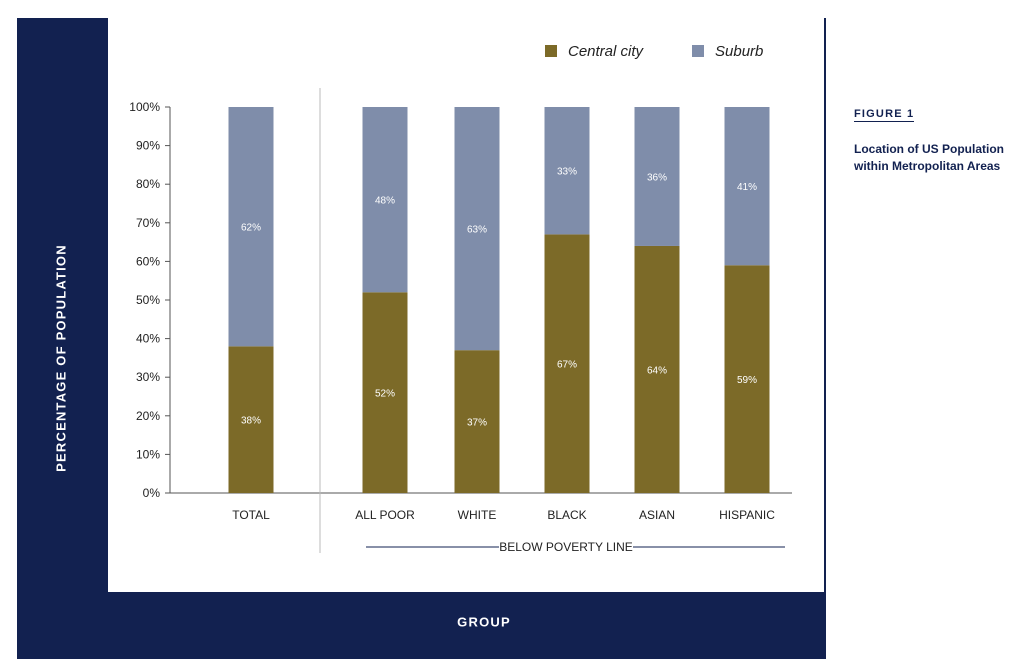 The height and width of the screenshot is (669, 1024). I want to click on x-tick-label: BLACK, so click(566, 515).